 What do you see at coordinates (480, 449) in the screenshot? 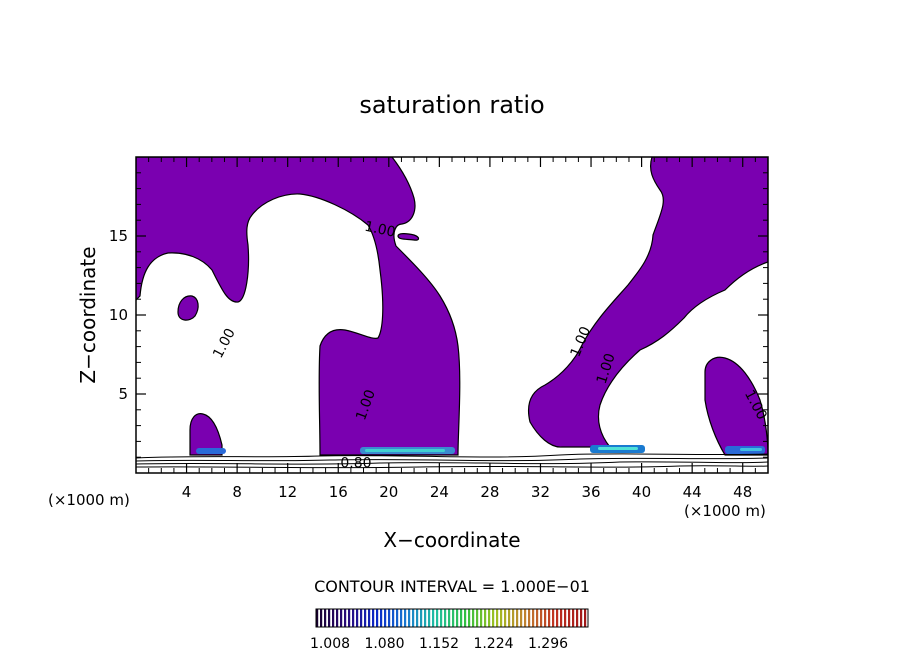
I see `surface-supersaturation` at bounding box center [480, 449].